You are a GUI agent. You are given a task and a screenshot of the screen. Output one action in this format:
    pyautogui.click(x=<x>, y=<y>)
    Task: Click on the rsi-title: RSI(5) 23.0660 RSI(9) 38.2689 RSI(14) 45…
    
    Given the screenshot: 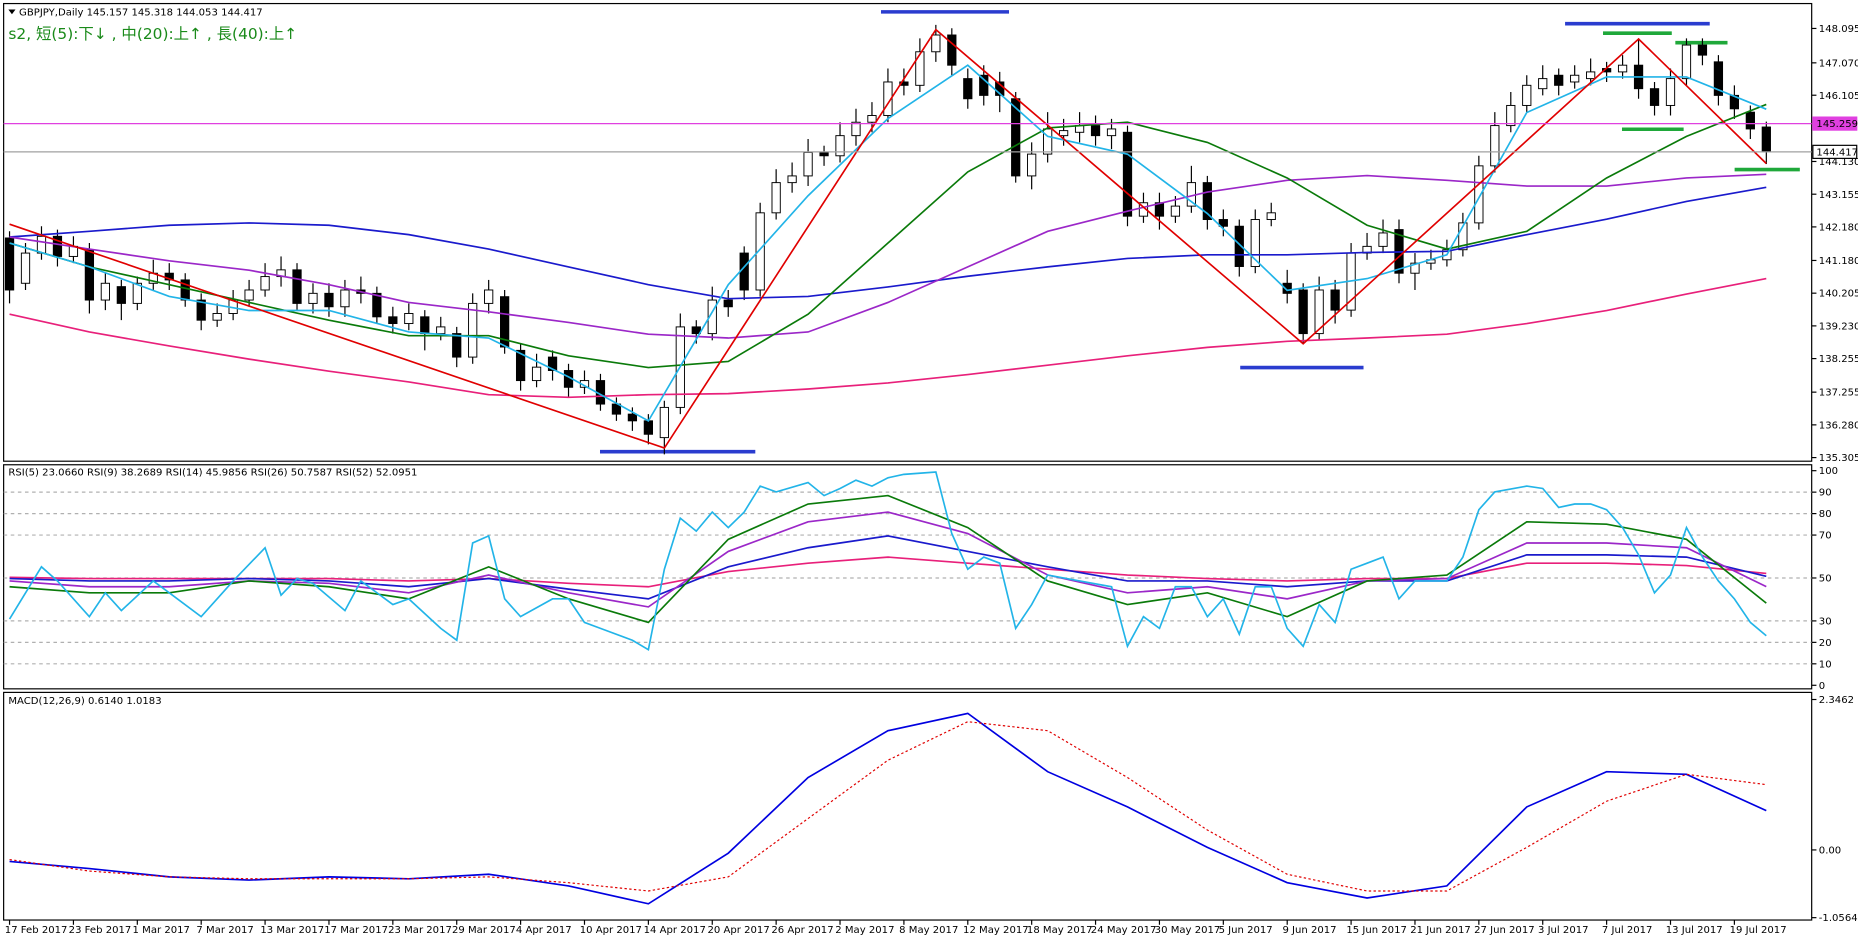 What is the action you would take?
    pyautogui.click(x=212, y=472)
    